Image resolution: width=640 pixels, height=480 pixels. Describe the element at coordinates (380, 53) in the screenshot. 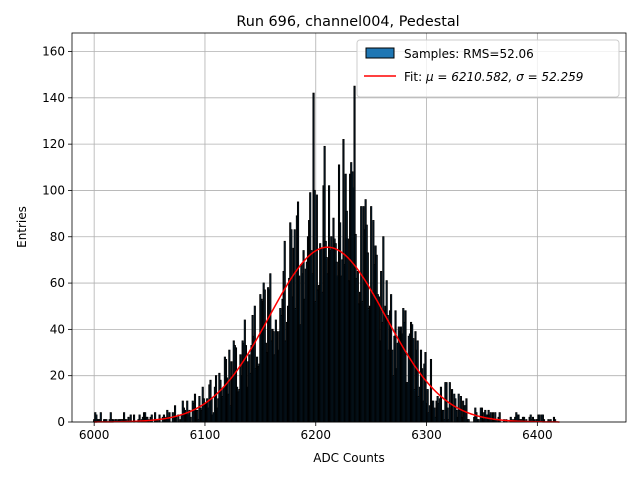

I see `legend-samples-swatch` at that location.